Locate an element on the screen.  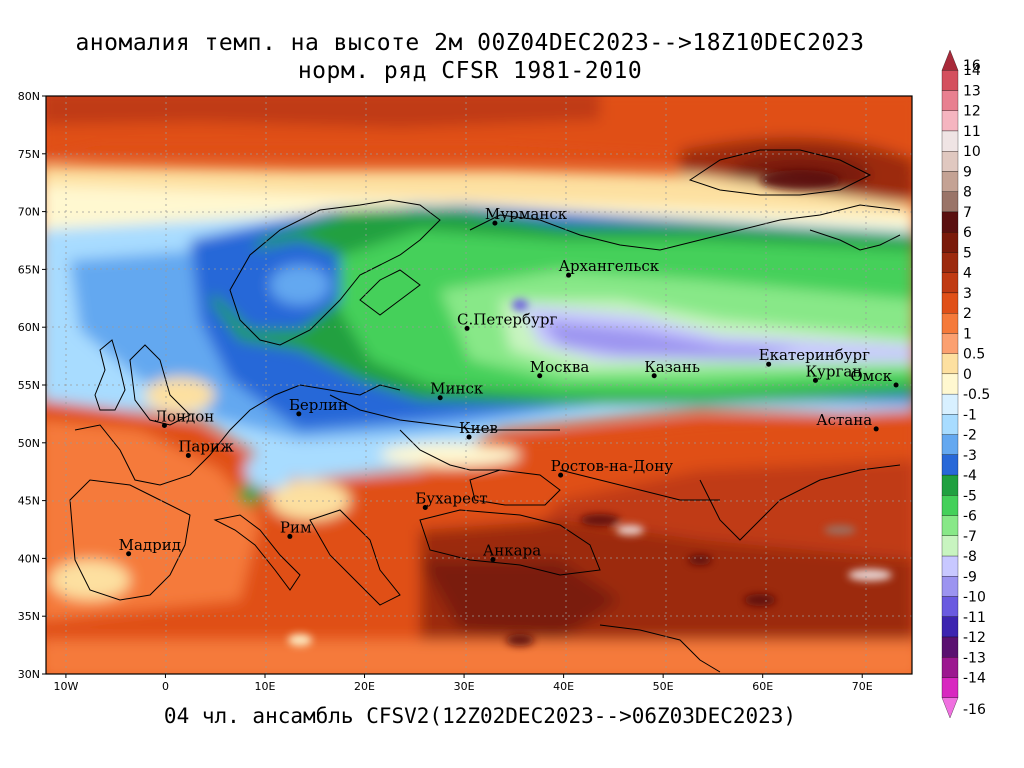
colorbar-label: 16 is located at coordinates (972, 66).